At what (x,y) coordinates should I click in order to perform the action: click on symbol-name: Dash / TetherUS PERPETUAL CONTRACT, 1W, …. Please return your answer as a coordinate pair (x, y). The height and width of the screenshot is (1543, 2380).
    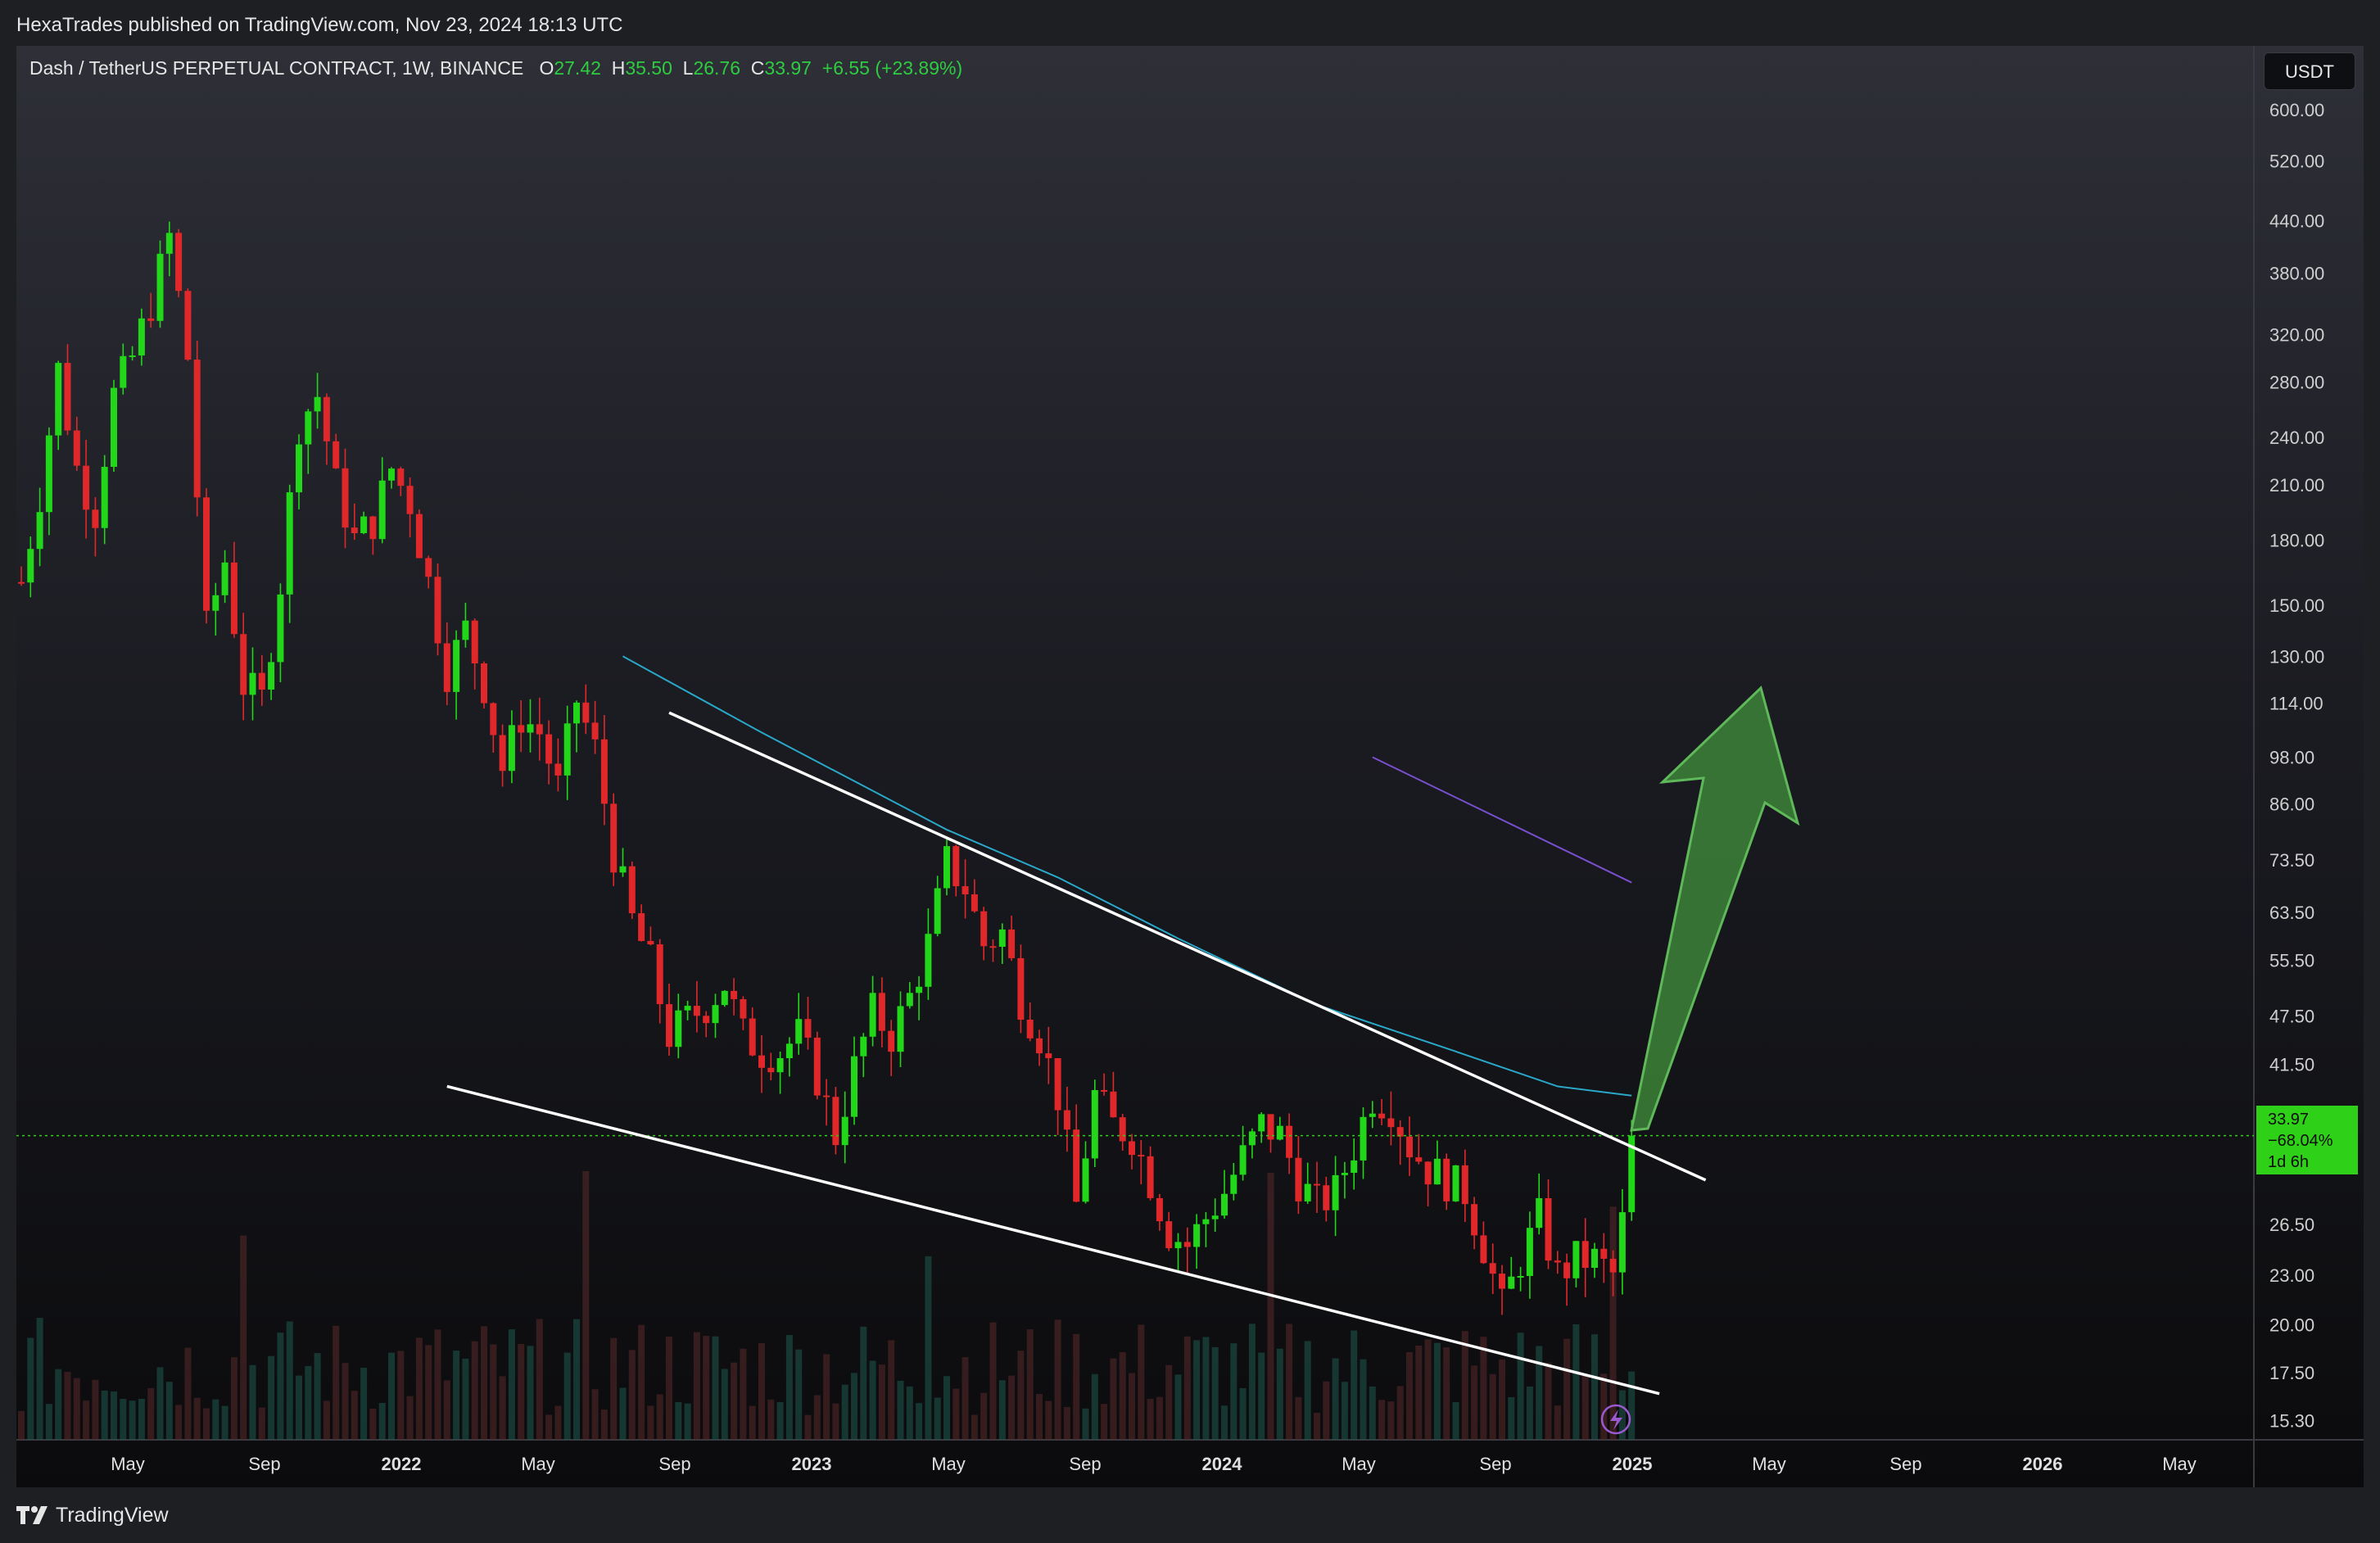
    Looking at the image, I should click on (276, 68).